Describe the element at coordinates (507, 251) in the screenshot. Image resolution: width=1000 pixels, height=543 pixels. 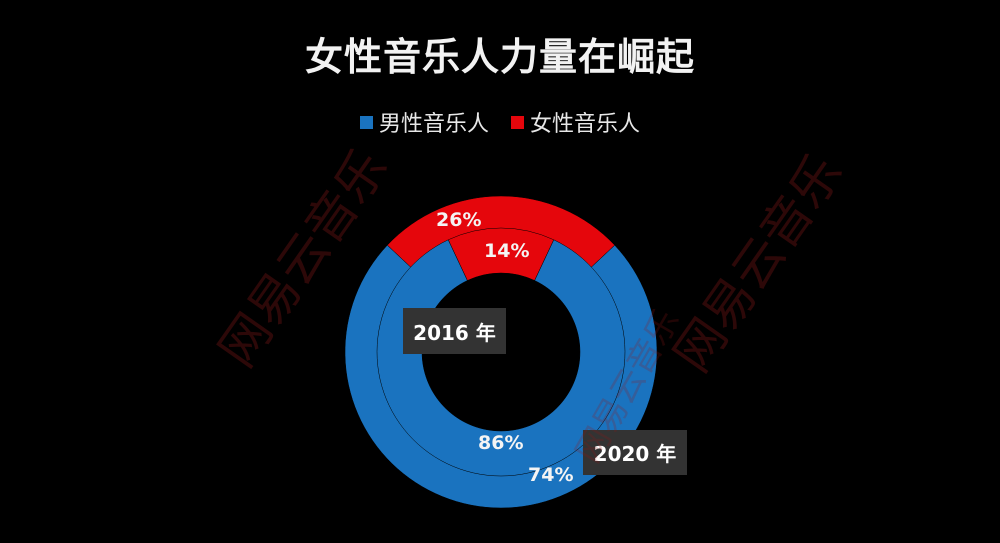
I see `label-2016-female: 14%` at that location.